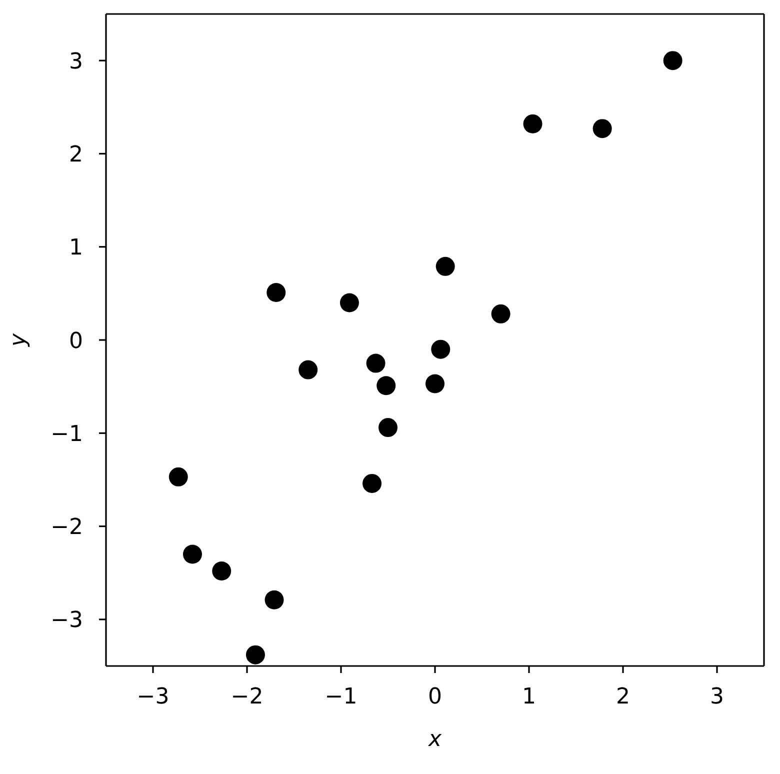 This screenshot has height=774, width=780. Describe the element at coordinates (76, 248) in the screenshot. I see `y-tick-label: 1` at that location.